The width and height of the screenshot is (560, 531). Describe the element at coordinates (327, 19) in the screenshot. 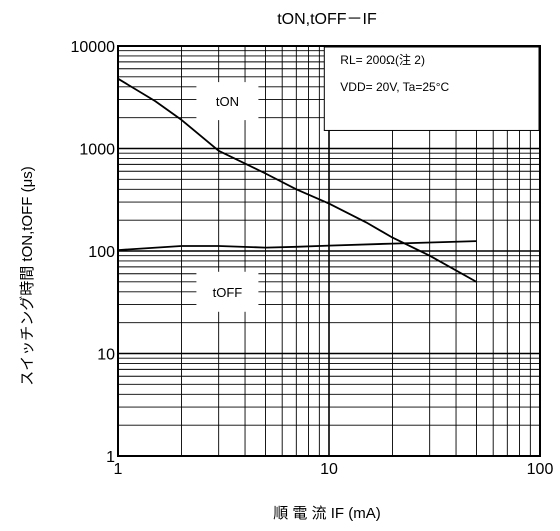

I see `chart-title: tON,tOFF－IF` at that location.